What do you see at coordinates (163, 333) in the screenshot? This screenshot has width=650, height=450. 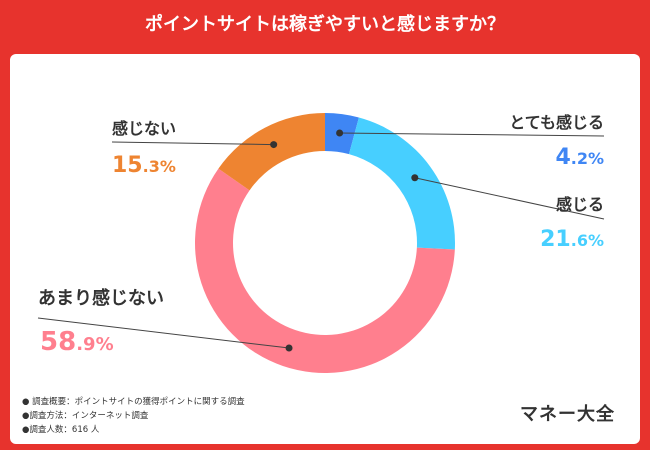 I see `slice-amari-leader` at bounding box center [163, 333].